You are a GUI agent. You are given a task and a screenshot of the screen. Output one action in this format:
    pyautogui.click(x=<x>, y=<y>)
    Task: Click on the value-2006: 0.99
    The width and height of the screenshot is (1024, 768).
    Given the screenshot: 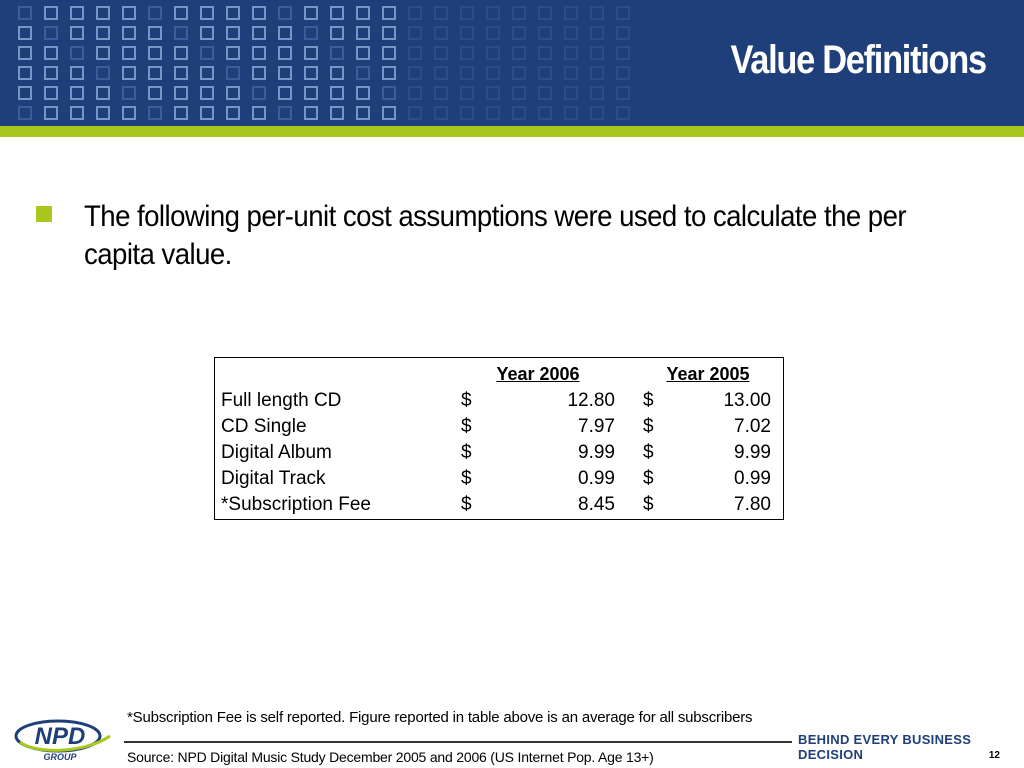 What is the action you would take?
    pyautogui.click(x=596, y=478)
    